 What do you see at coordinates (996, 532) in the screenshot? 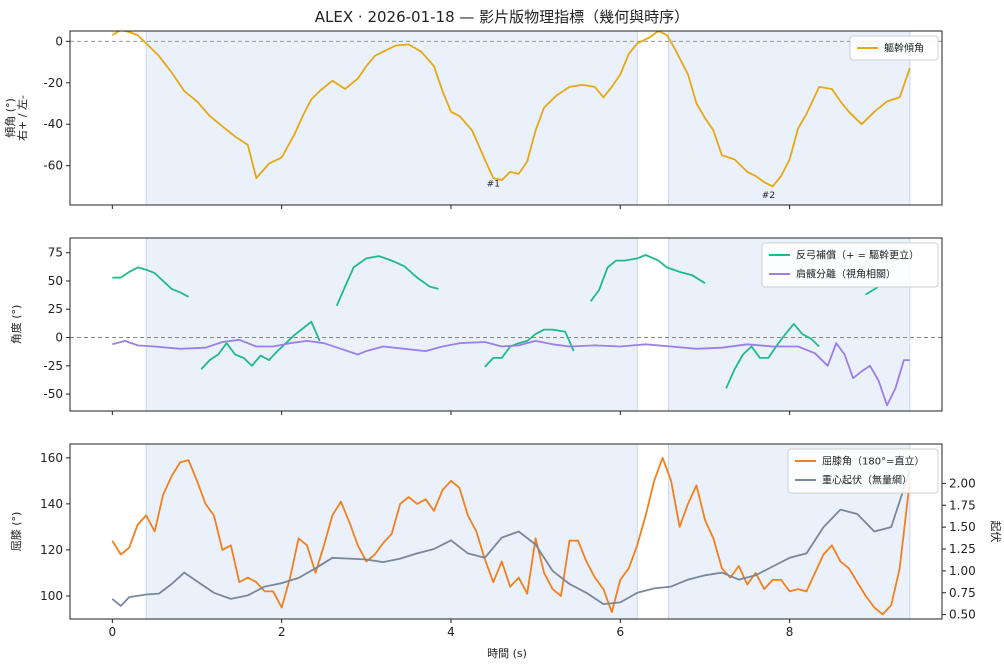
I see `y2-axis-label: 起伏` at bounding box center [996, 532].